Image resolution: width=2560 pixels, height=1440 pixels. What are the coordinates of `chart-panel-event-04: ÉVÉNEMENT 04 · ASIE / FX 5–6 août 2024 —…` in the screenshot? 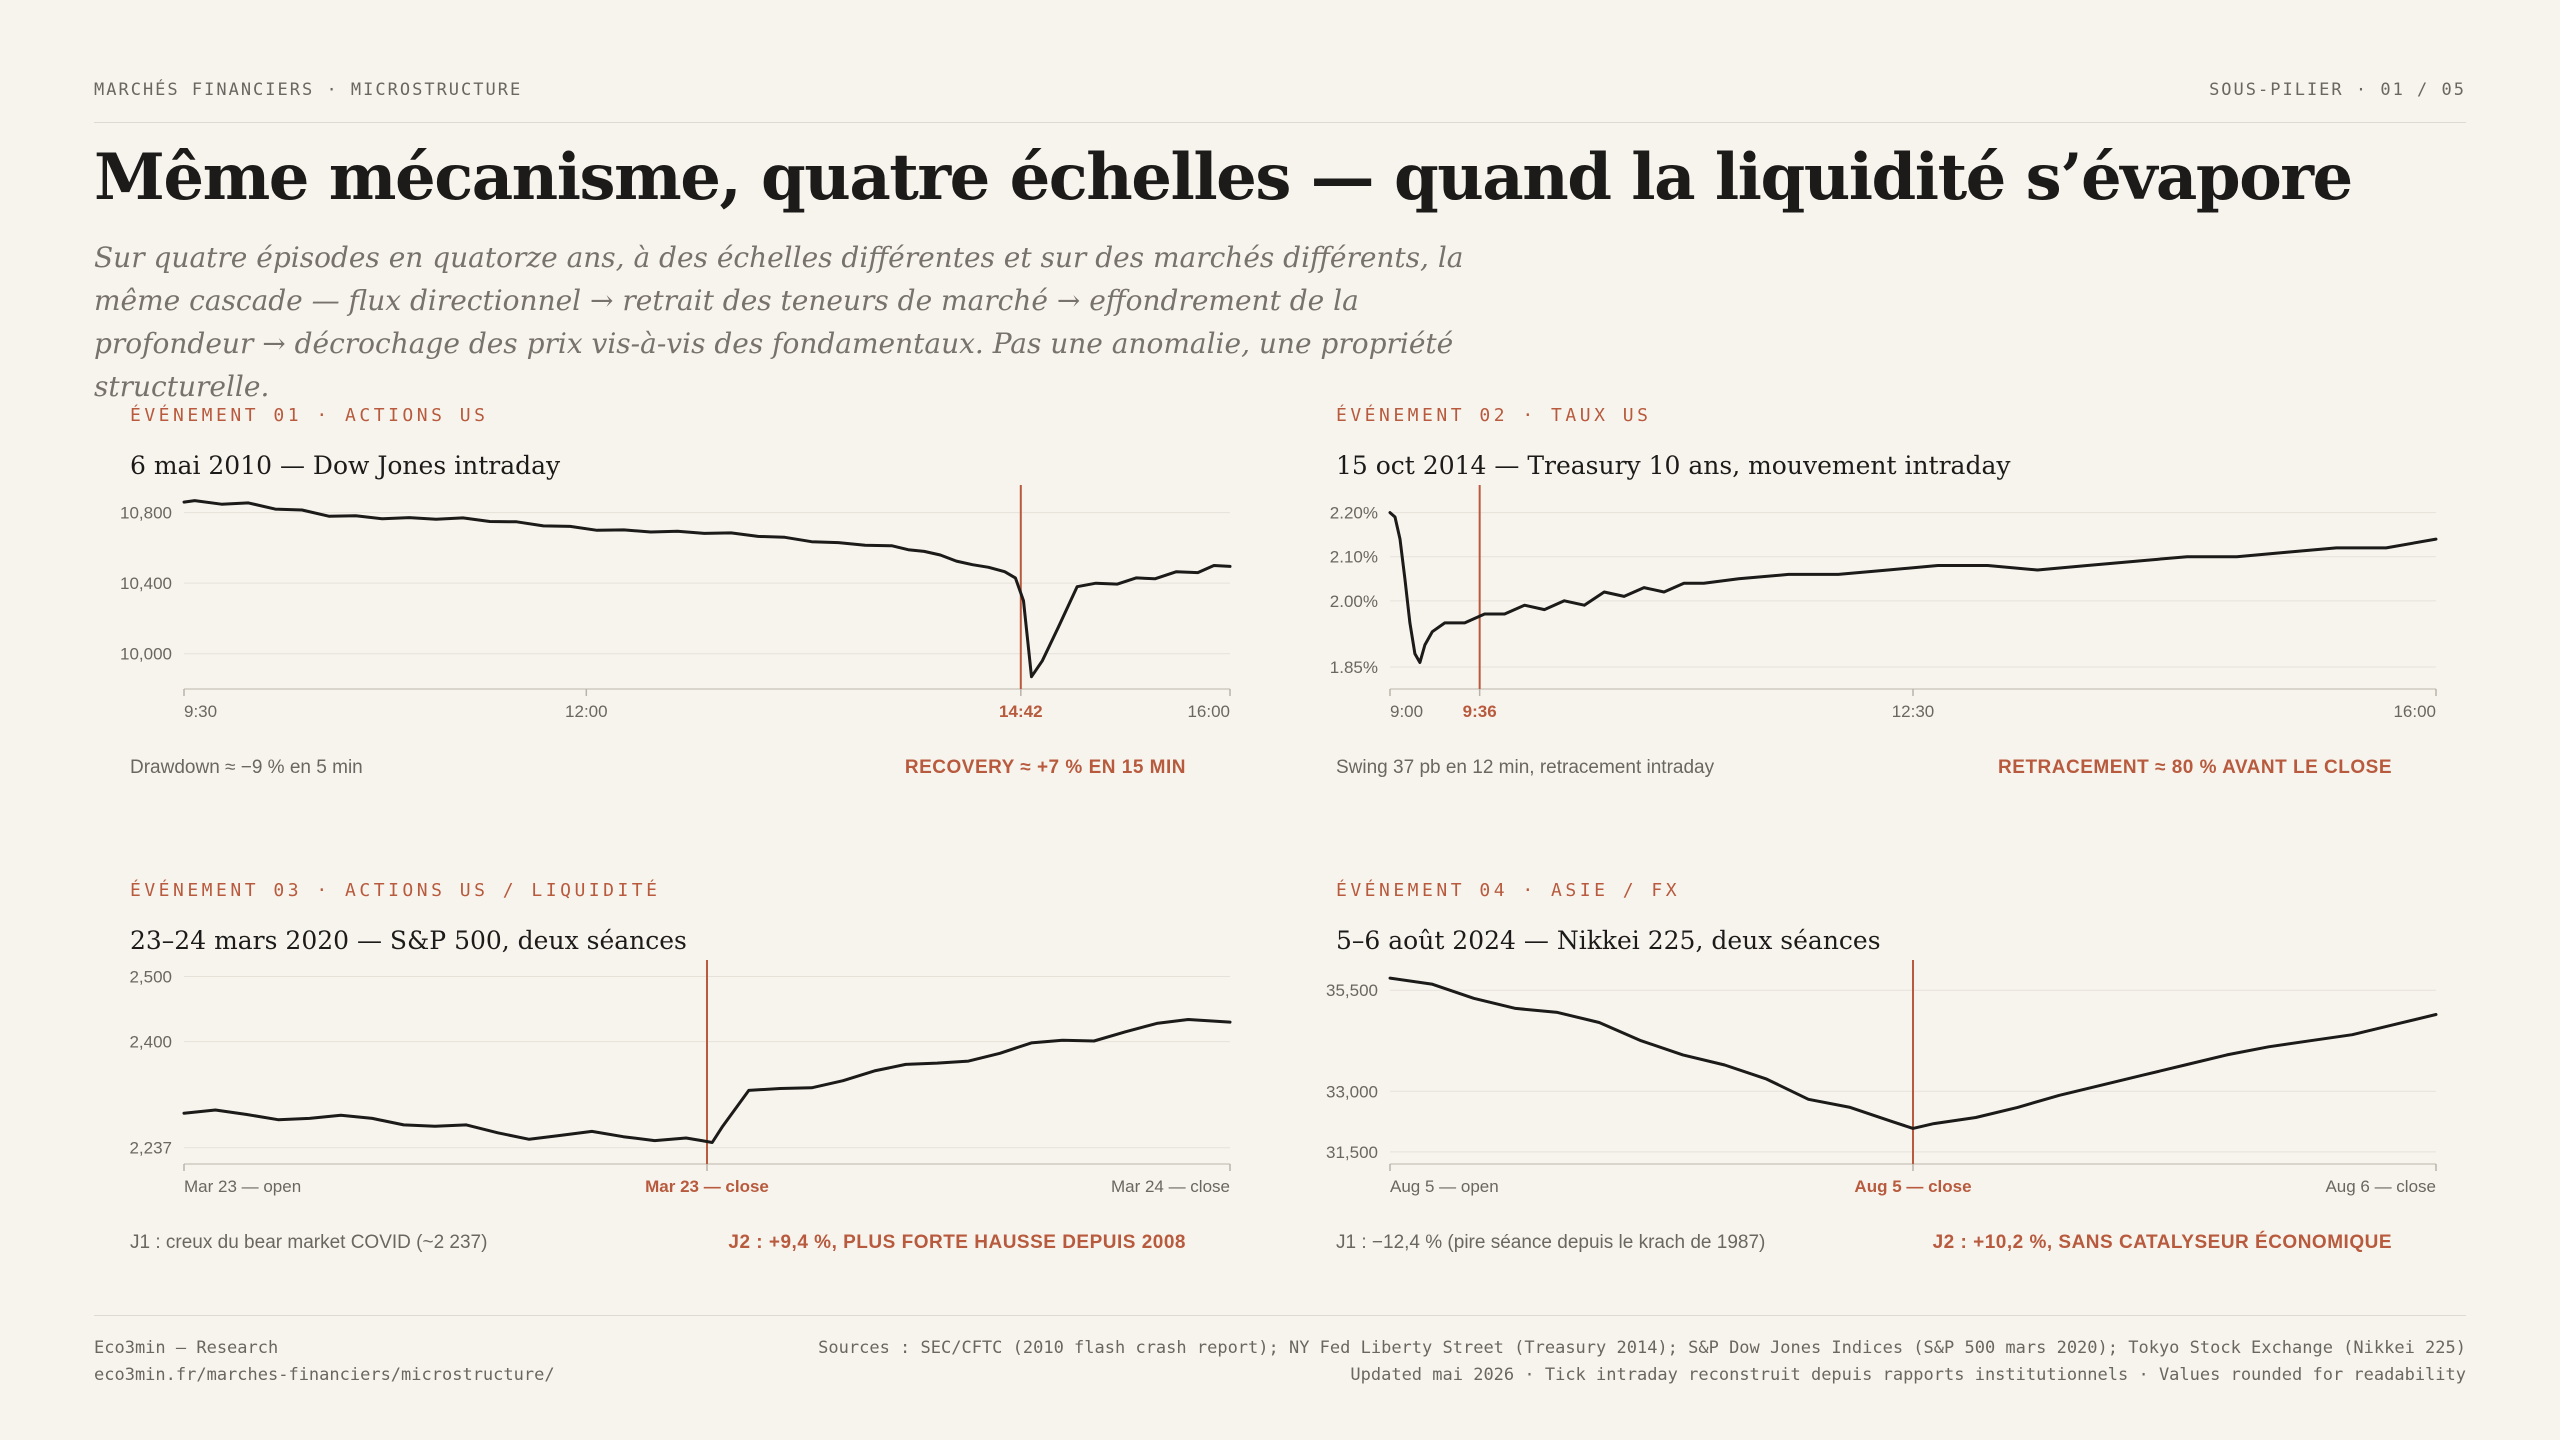 It's located at (1869, 1100).